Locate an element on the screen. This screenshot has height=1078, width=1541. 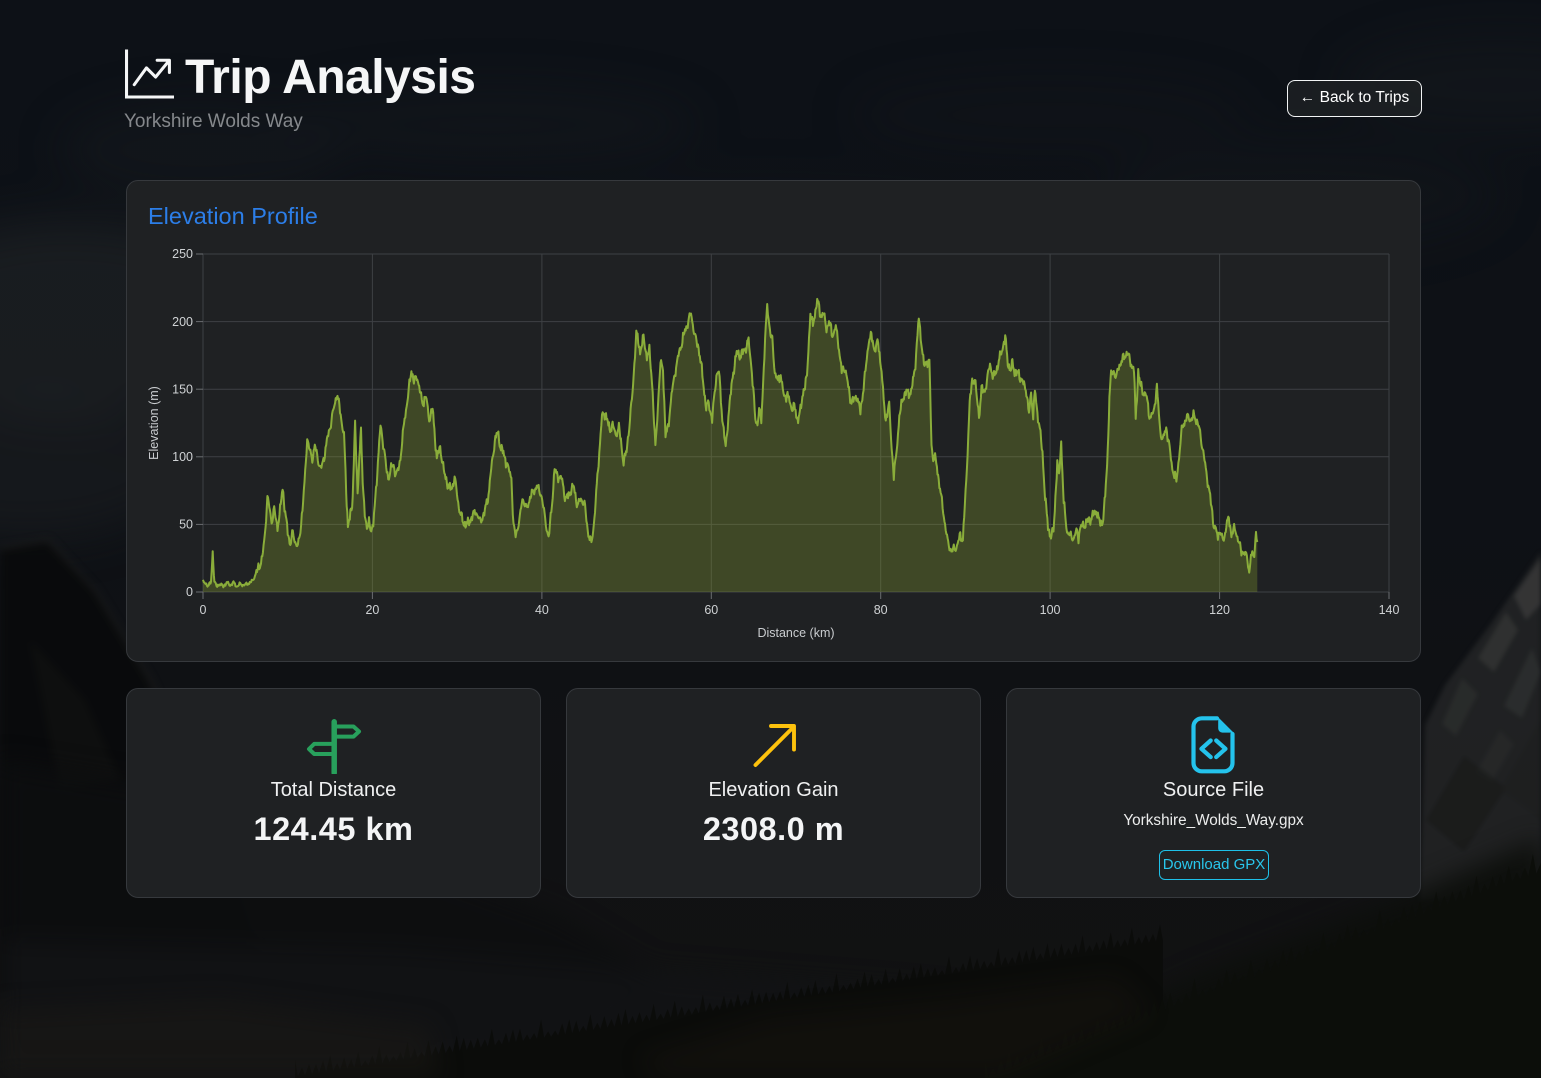
svg-text: 200 is located at coordinates (182, 322).